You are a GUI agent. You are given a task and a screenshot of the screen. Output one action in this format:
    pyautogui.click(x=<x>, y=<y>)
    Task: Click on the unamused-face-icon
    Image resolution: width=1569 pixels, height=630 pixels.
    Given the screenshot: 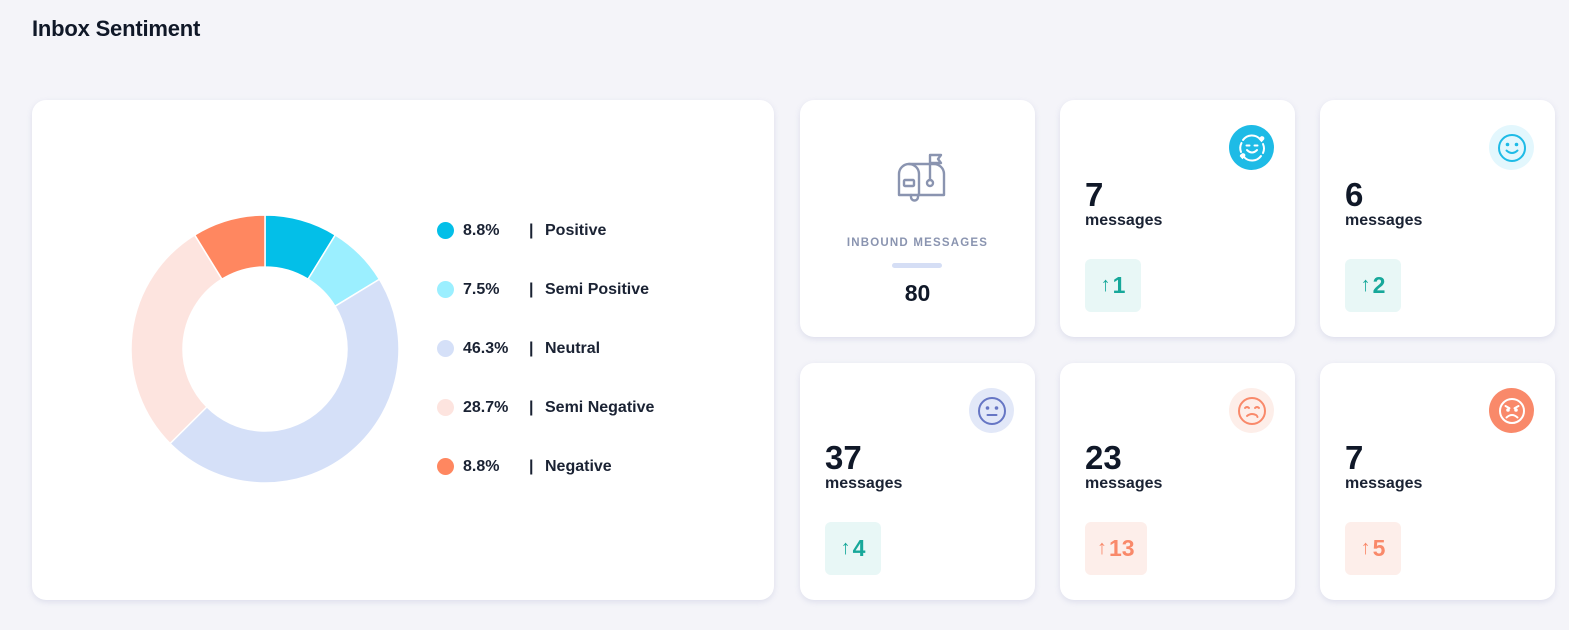 What is the action you would take?
    pyautogui.click(x=1251, y=410)
    